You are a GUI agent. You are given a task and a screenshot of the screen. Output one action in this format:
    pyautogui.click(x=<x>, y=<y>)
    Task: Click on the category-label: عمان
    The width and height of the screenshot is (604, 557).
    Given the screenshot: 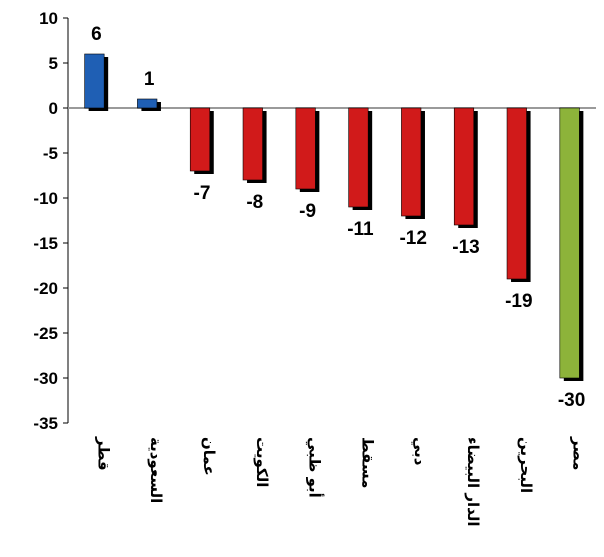 What is the action you would take?
    pyautogui.click(x=209, y=456)
    